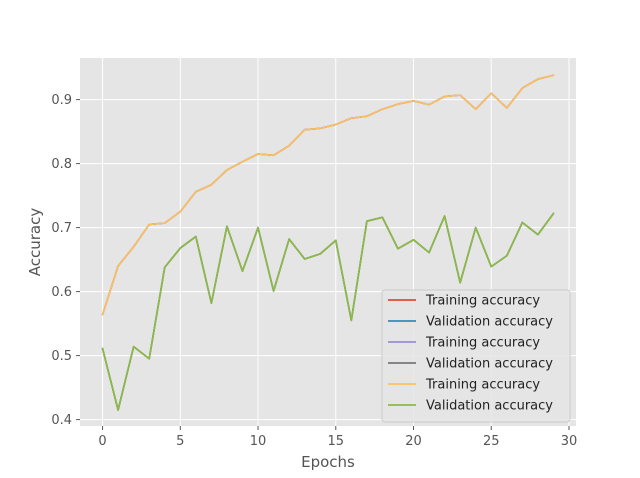 This screenshot has height=478, width=640. I want to click on legend-box, so click(476, 356).